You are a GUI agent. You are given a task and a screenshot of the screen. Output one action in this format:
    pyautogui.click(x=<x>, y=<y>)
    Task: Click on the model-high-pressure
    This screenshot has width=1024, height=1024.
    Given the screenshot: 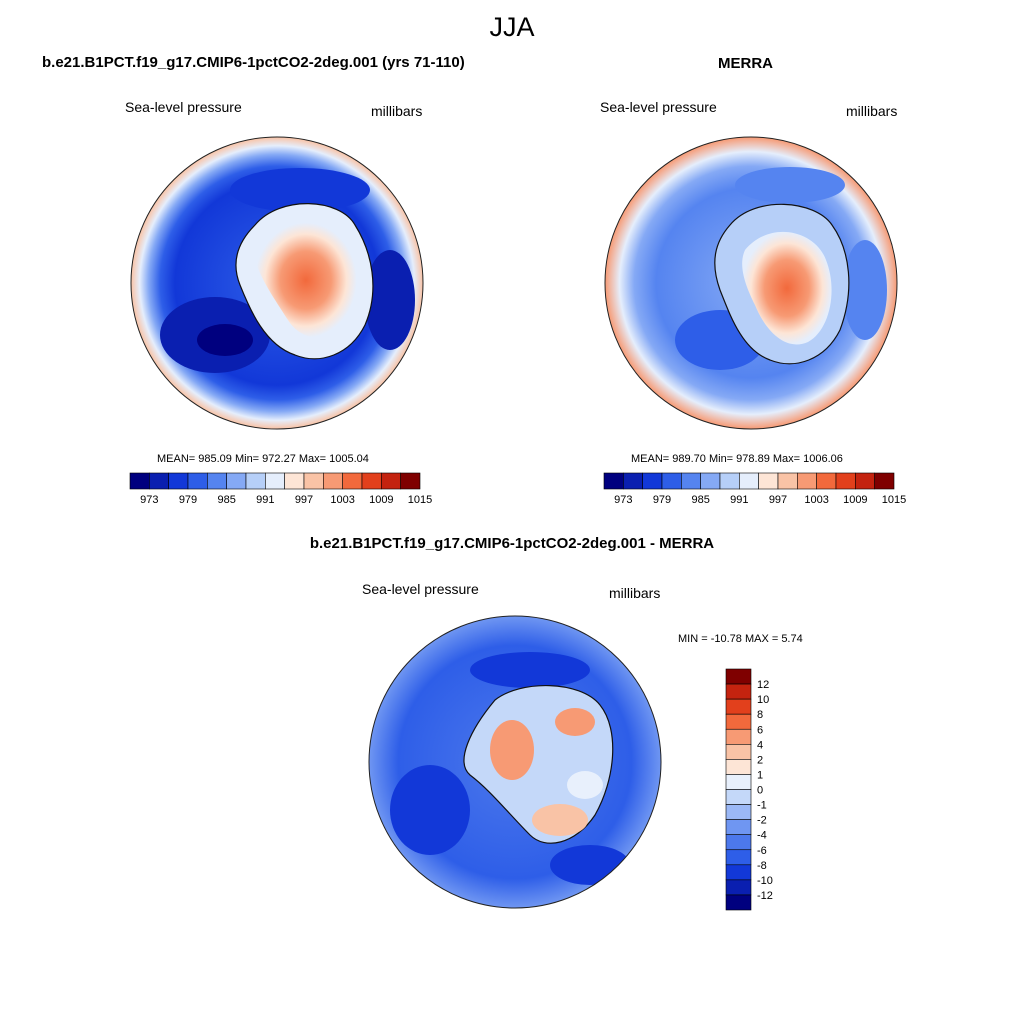 What is the action you would take?
    pyautogui.click(x=306, y=280)
    